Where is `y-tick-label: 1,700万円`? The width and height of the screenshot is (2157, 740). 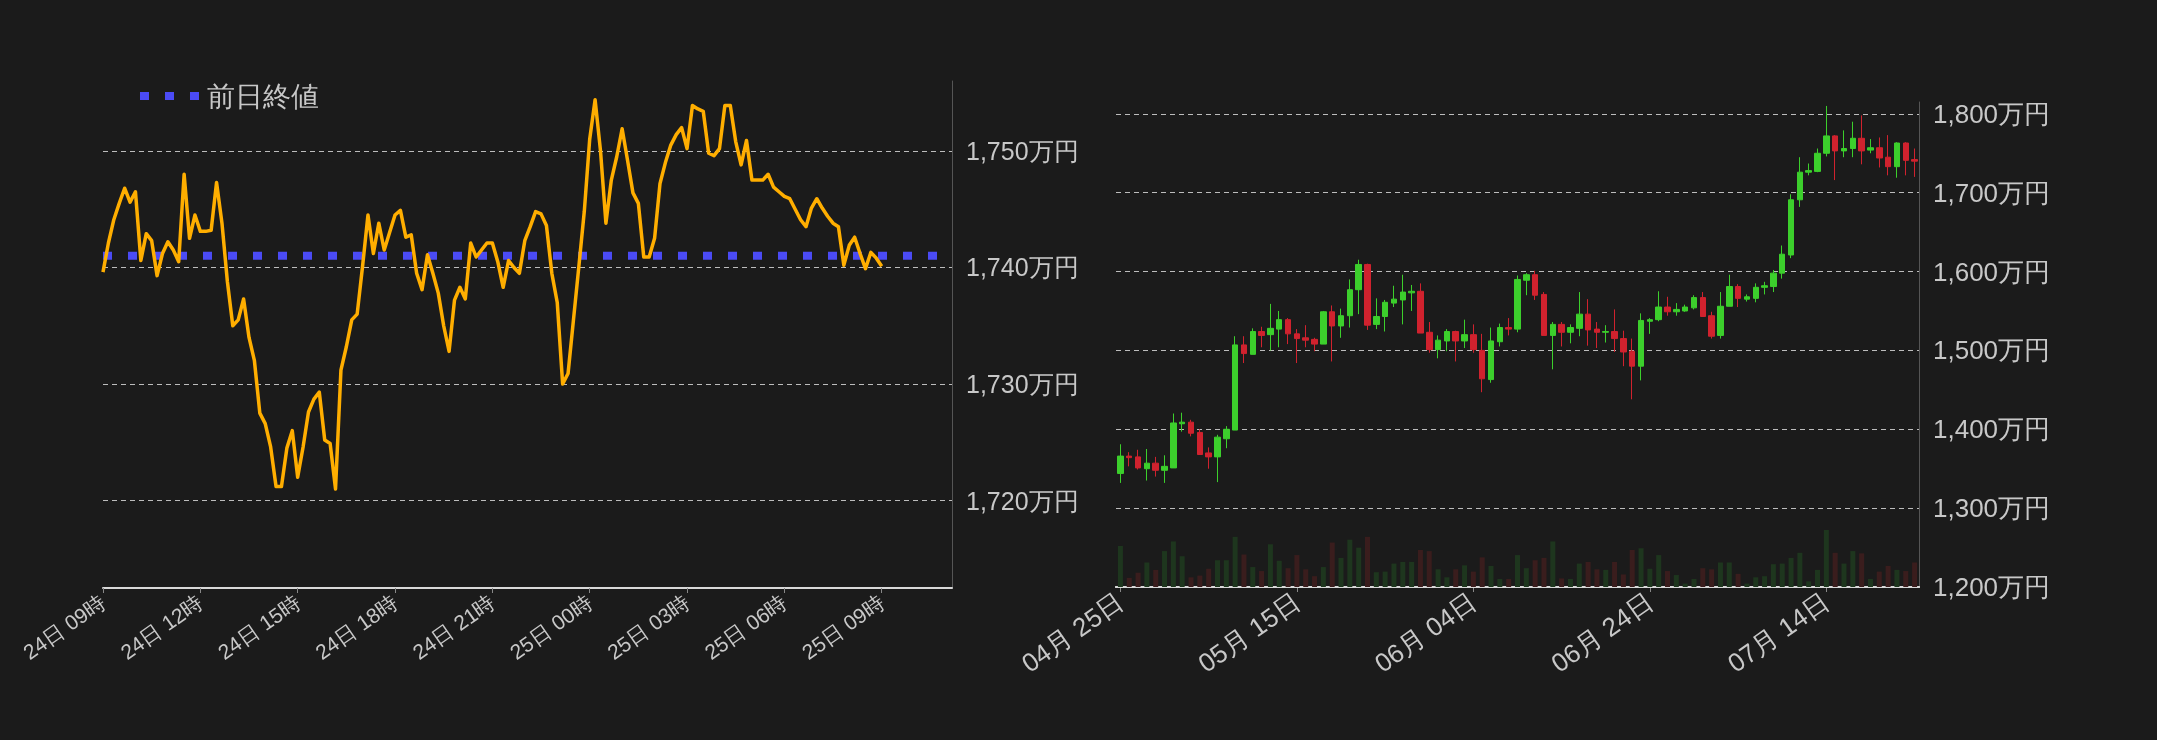
y-tick-label: 1,700万円 is located at coordinates (1992, 192).